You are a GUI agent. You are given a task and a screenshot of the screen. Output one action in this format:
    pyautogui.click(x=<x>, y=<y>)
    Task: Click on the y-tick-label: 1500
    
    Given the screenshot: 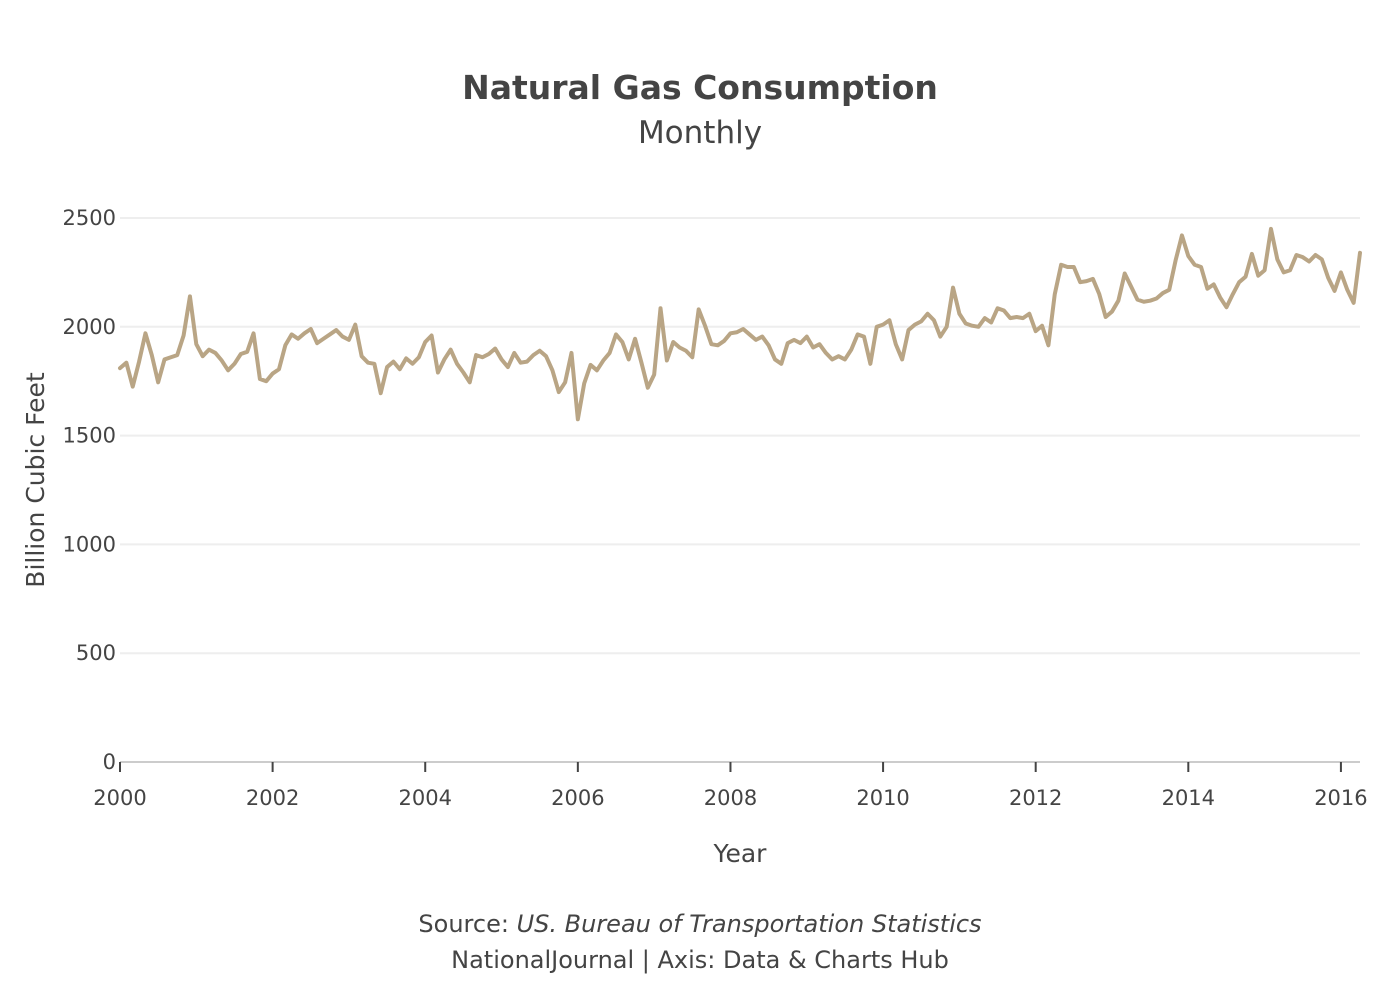 What is the action you would take?
    pyautogui.click(x=89, y=436)
    